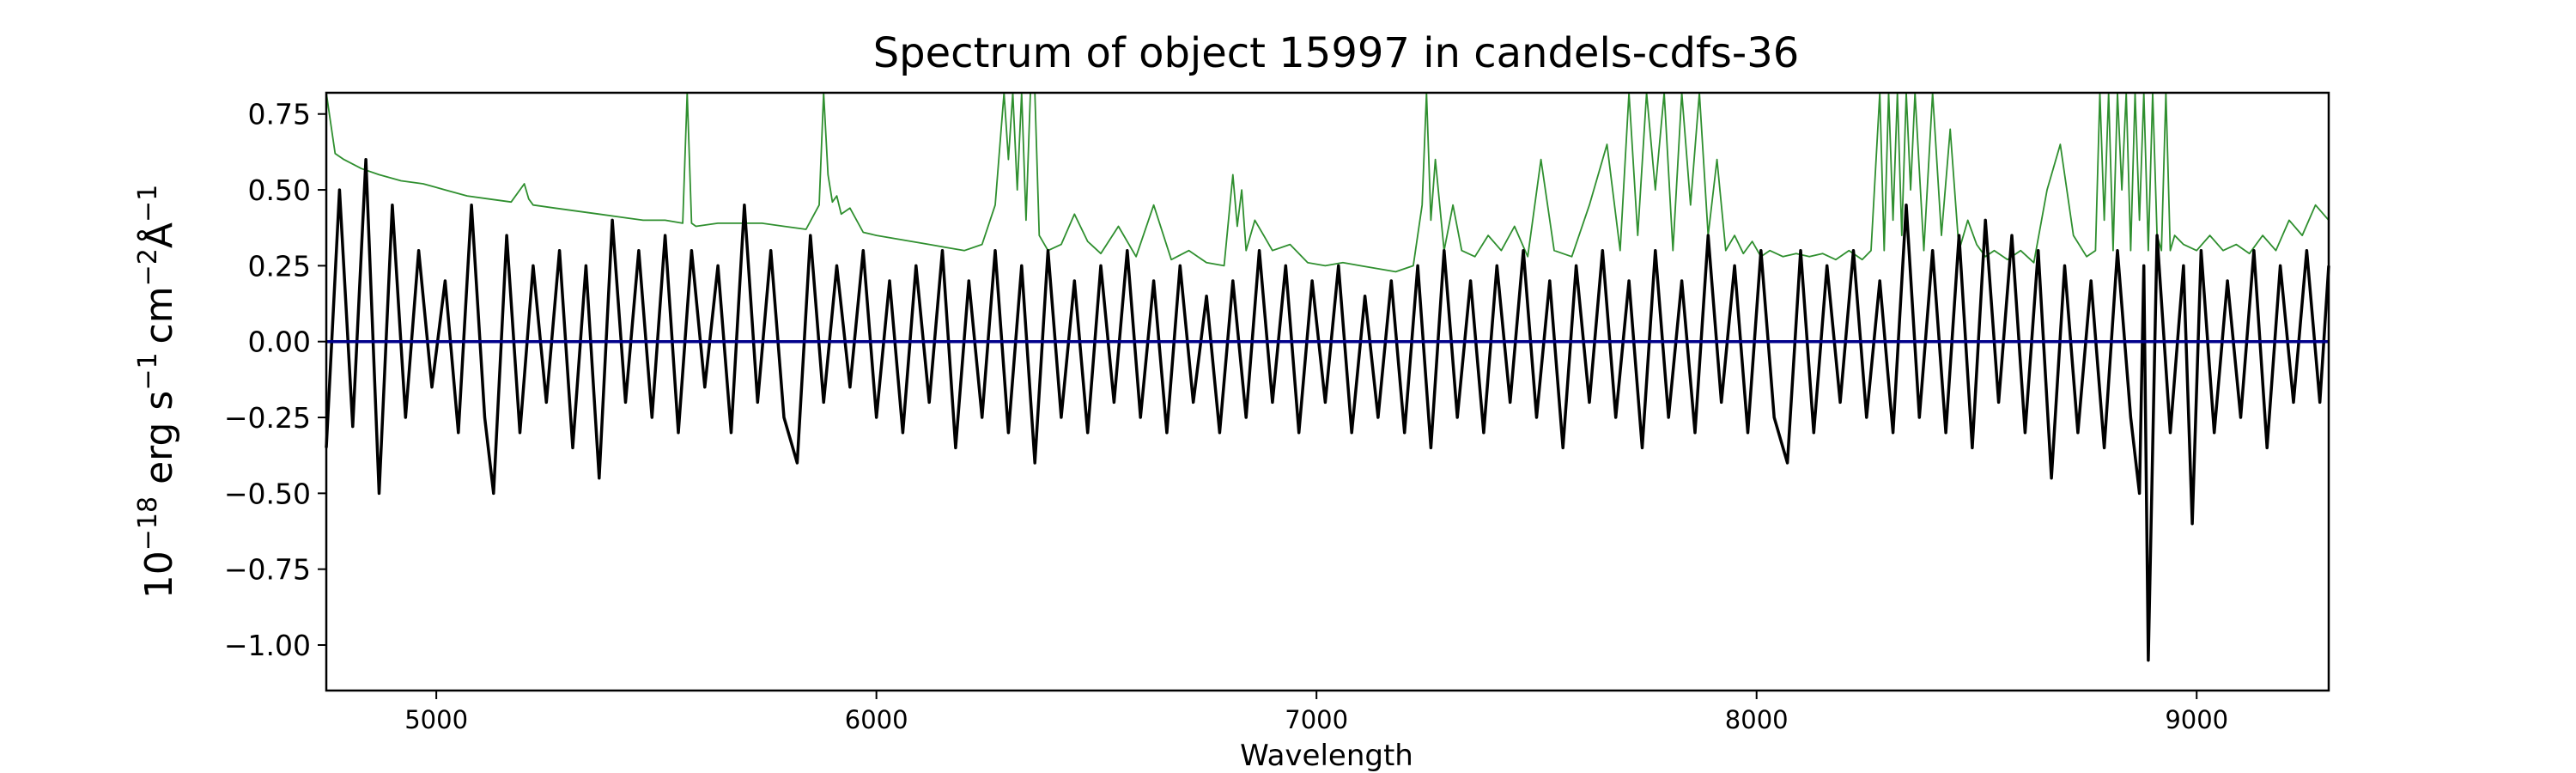 This screenshot has height=773, width=2576. Describe the element at coordinates (268, 493) in the screenshot. I see `y-tick-label: −0.50` at that location.